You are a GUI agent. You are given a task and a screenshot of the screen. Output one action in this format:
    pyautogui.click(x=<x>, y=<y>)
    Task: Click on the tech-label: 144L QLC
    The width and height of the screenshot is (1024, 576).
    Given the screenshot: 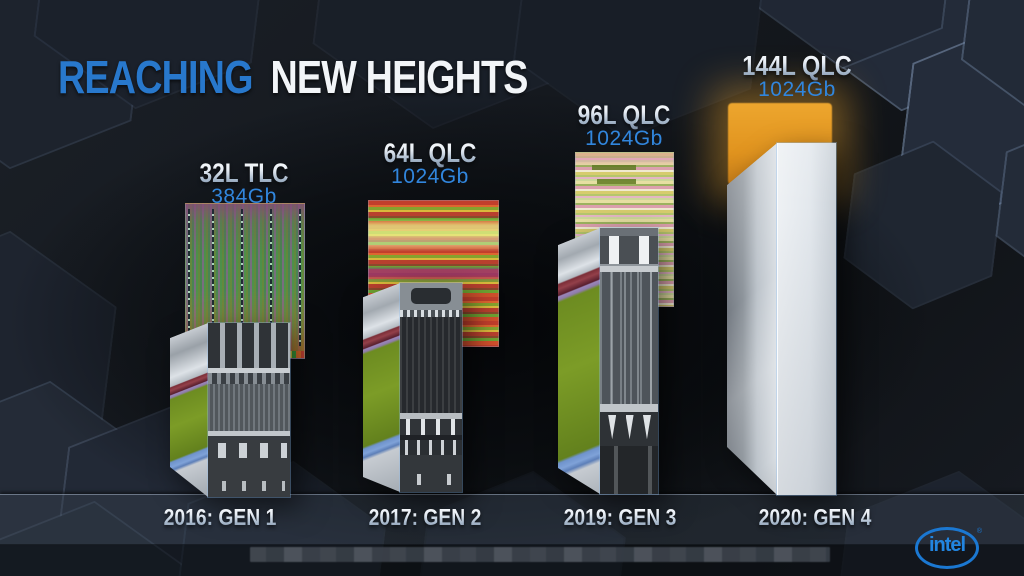 What is the action you would take?
    pyautogui.click(x=796, y=66)
    